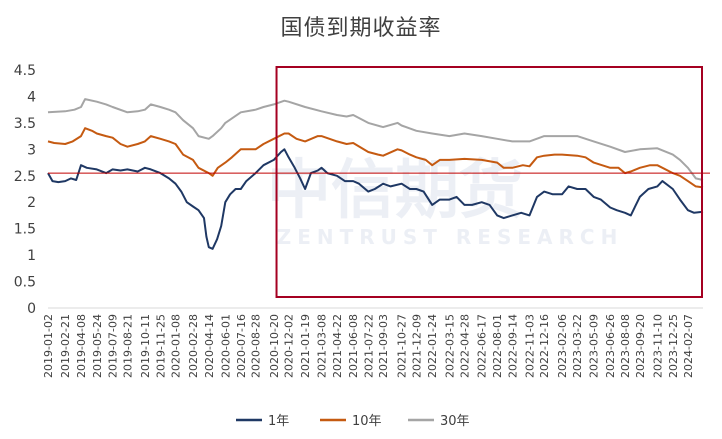  Describe the element at coordinates (455, 421) in the screenshot. I see `legend-label: 30年` at that location.